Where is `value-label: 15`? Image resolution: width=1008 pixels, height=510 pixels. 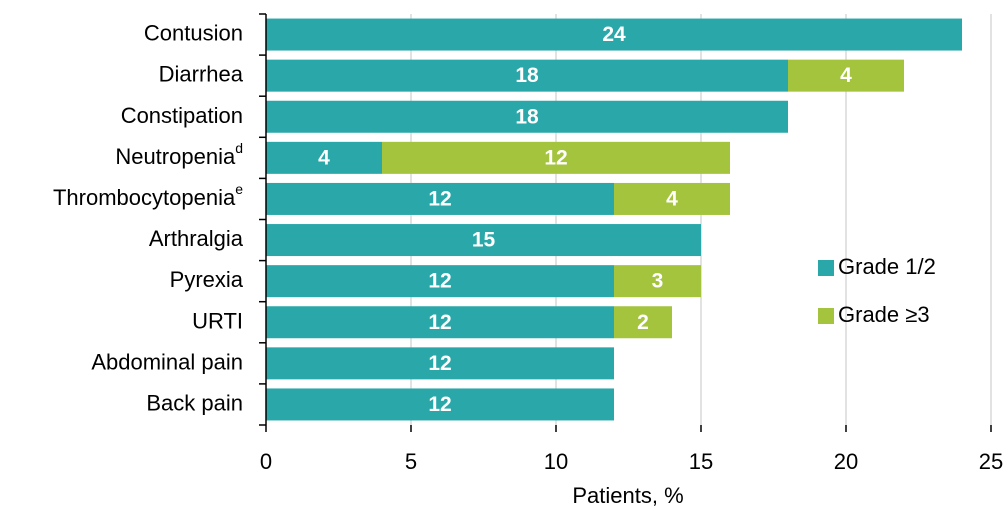 value-label: 15 is located at coordinates (484, 240).